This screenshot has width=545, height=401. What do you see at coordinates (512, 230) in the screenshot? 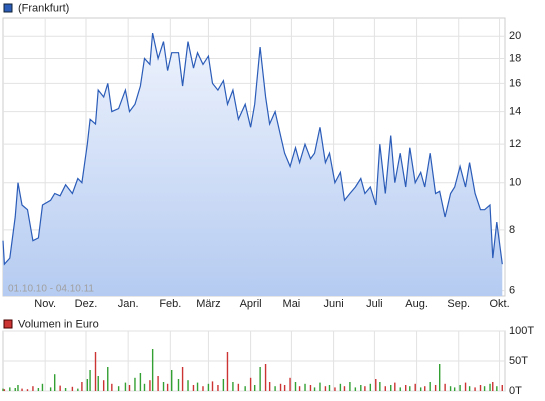
I see `y-tick-label: 8` at bounding box center [512, 230].